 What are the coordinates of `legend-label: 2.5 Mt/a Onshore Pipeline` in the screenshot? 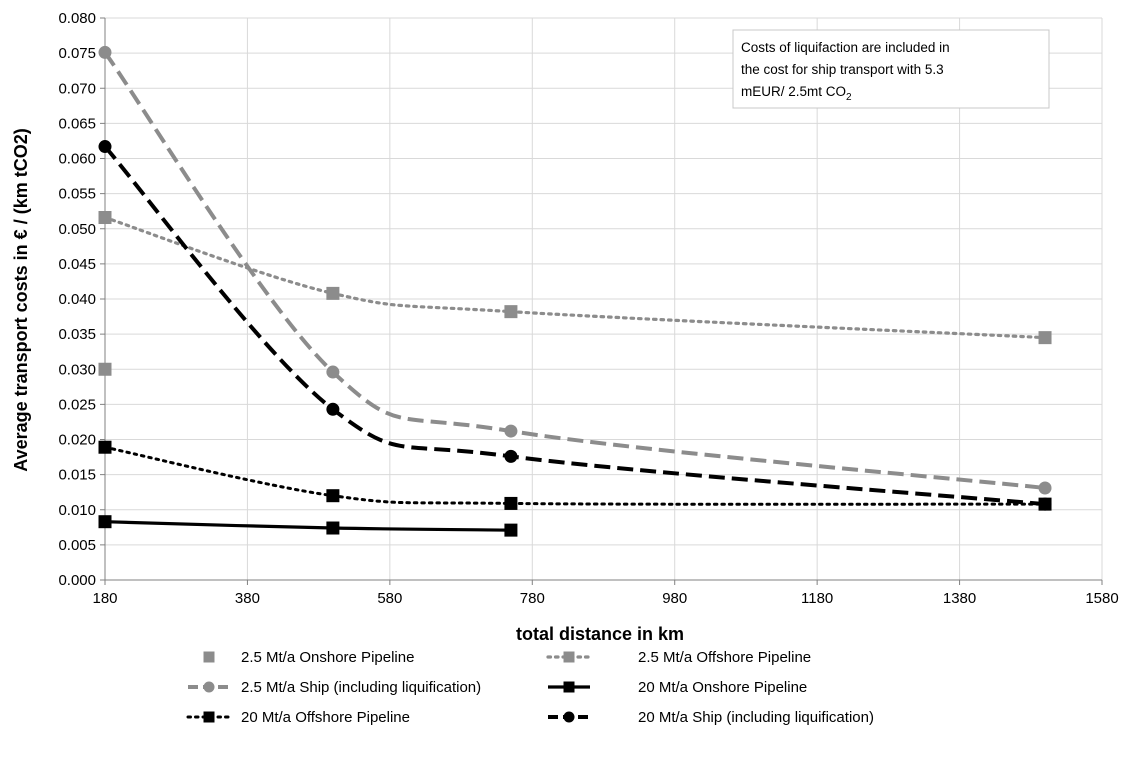 It's located at (327, 657).